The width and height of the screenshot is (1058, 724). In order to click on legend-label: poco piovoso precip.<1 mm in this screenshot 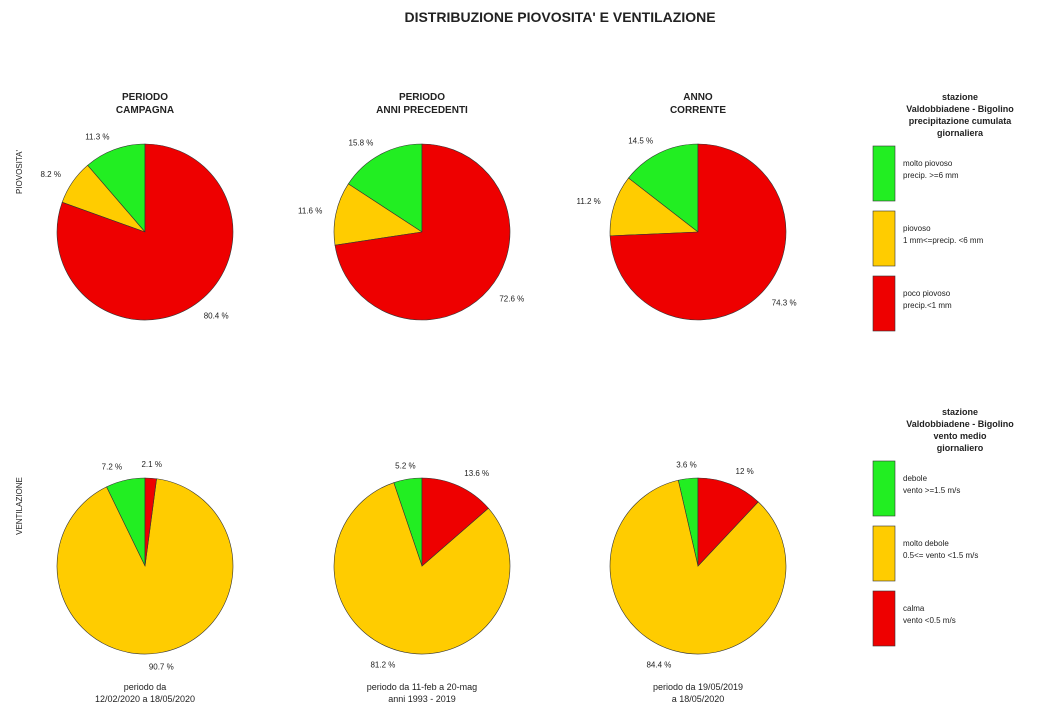, I will do `click(927, 299)`.